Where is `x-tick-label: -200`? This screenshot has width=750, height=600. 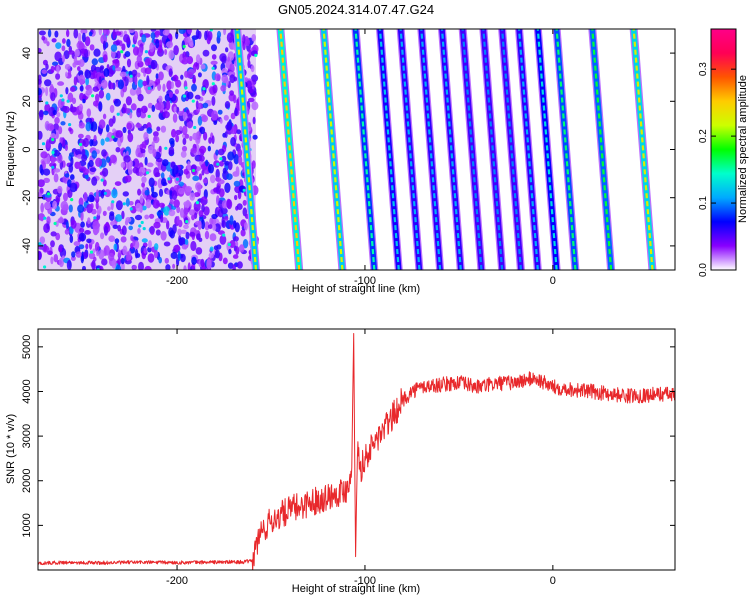
x-tick-label: -200 is located at coordinates (177, 281).